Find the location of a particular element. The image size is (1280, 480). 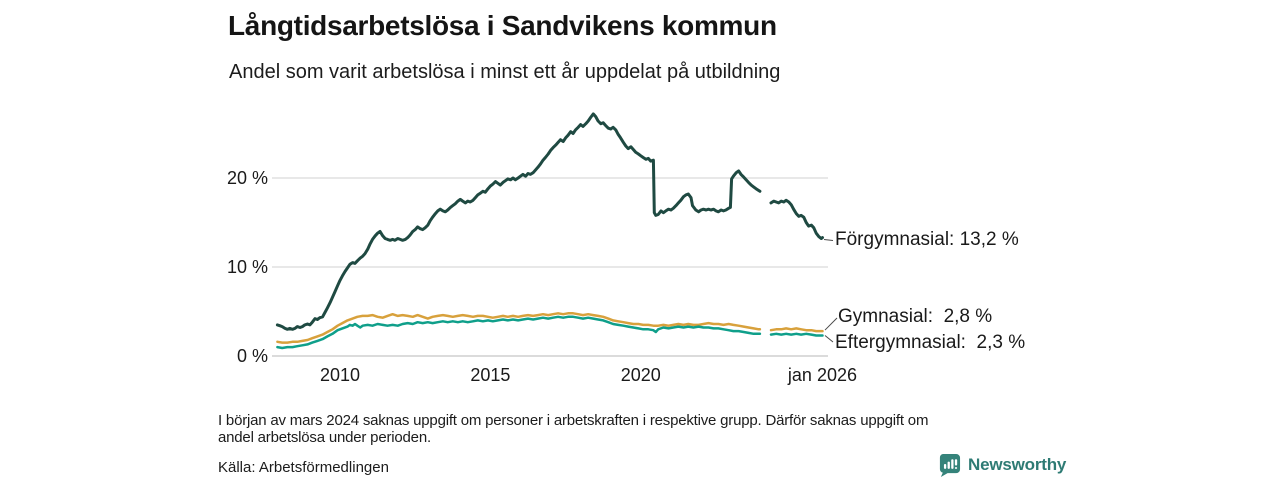

y-tick-label: 0 % is located at coordinates (252, 356).